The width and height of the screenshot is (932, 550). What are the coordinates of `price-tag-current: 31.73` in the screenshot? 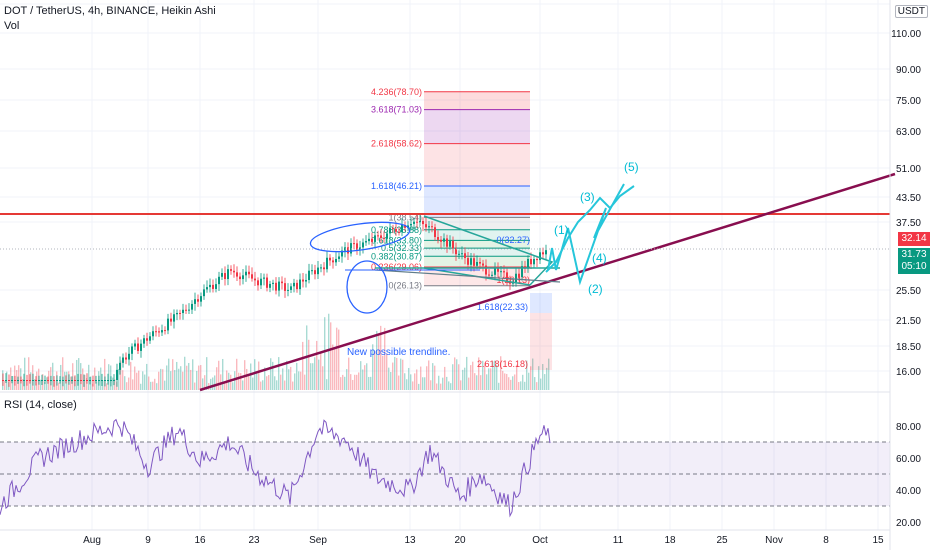 It's located at (914, 255).